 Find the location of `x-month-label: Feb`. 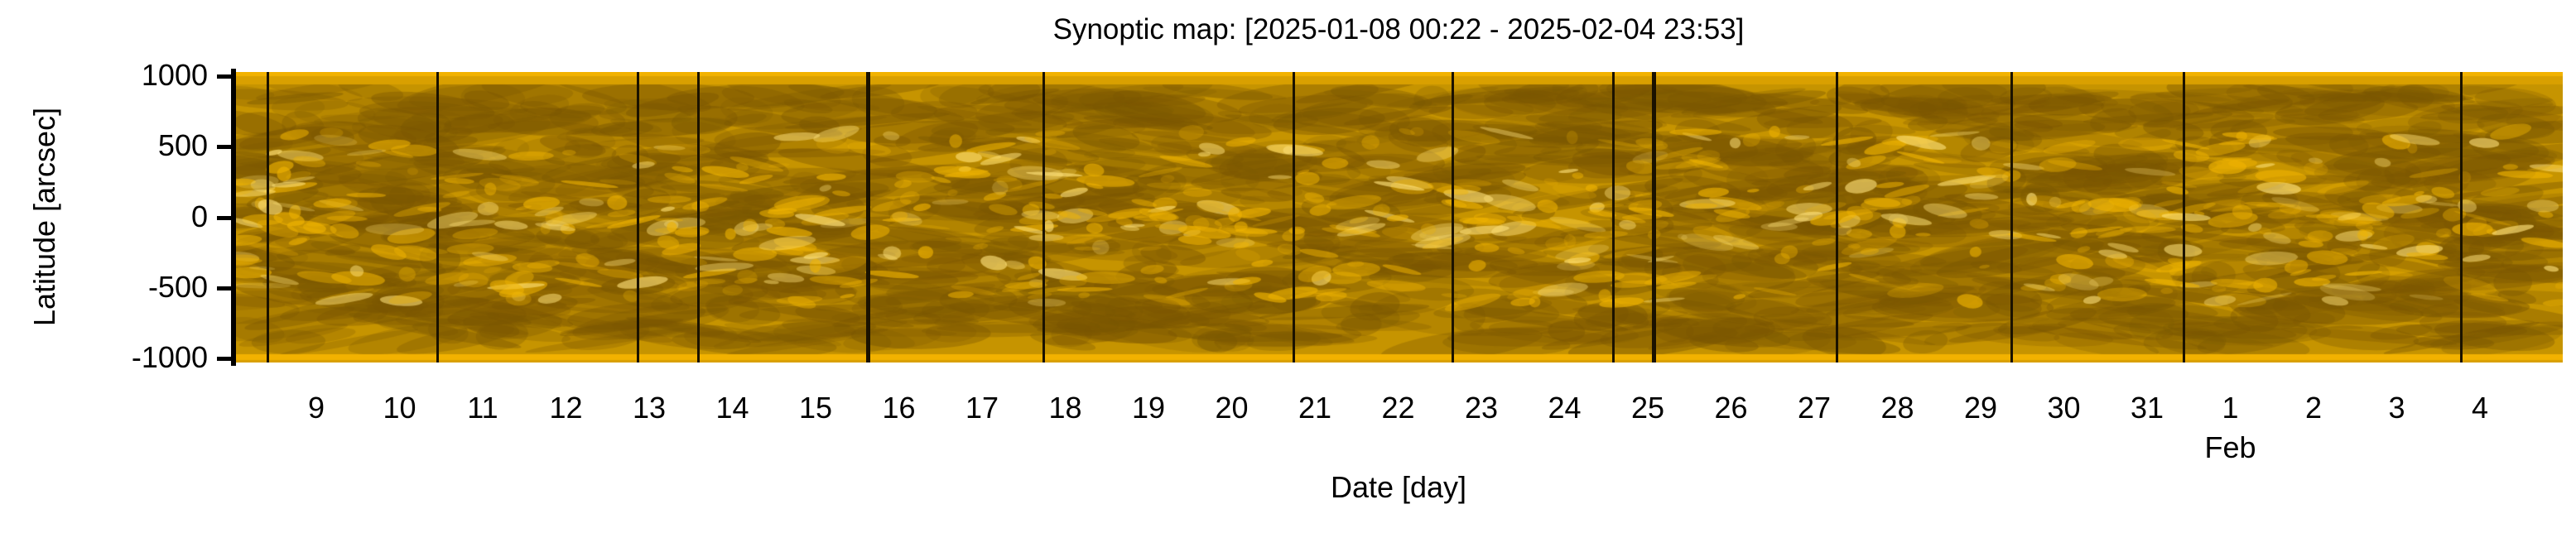

x-month-label: Feb is located at coordinates (2230, 447).